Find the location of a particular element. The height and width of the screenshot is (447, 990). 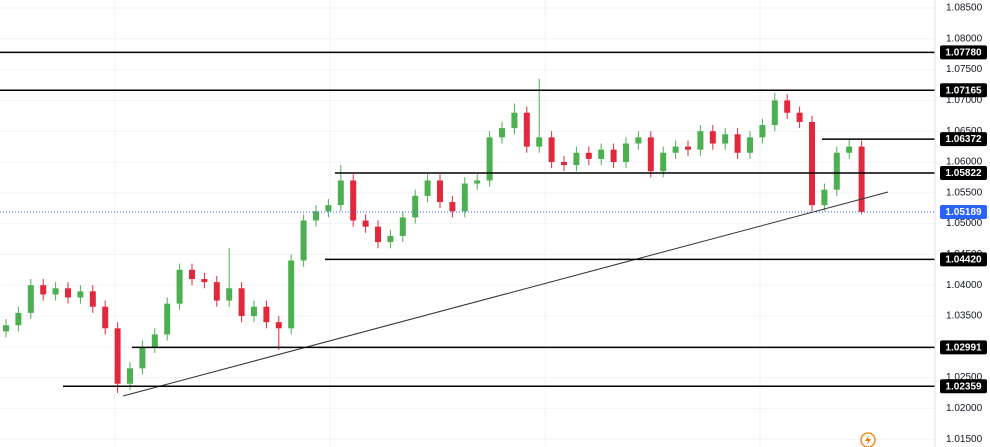

level-label: 1.07780 is located at coordinates (963, 52).